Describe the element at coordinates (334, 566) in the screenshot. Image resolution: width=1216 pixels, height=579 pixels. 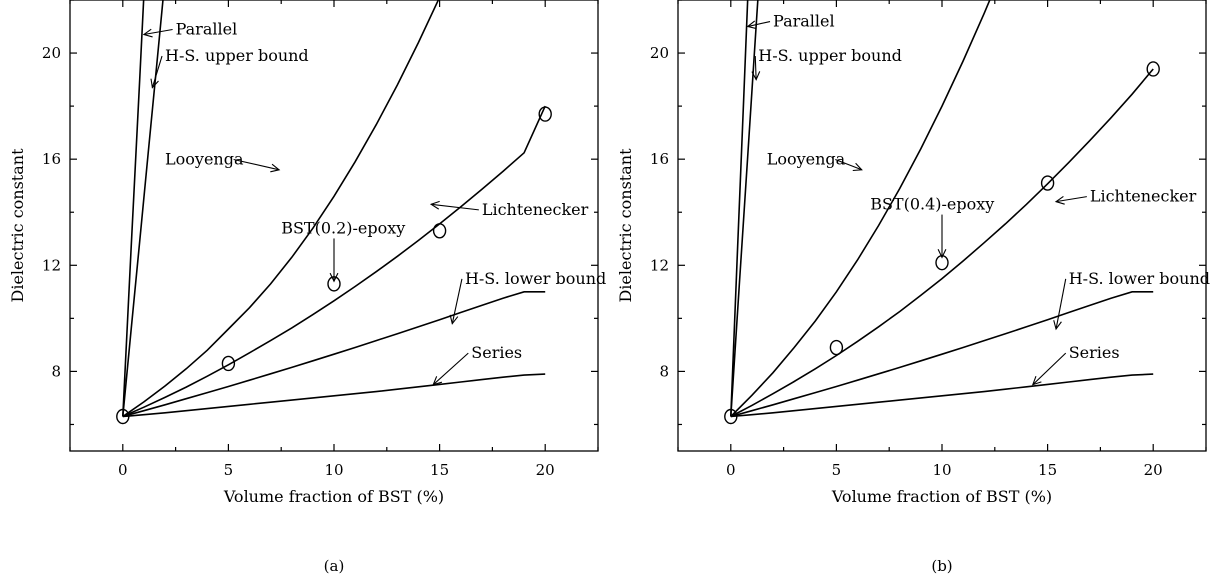
I see `panel-label: (a)` at that location.